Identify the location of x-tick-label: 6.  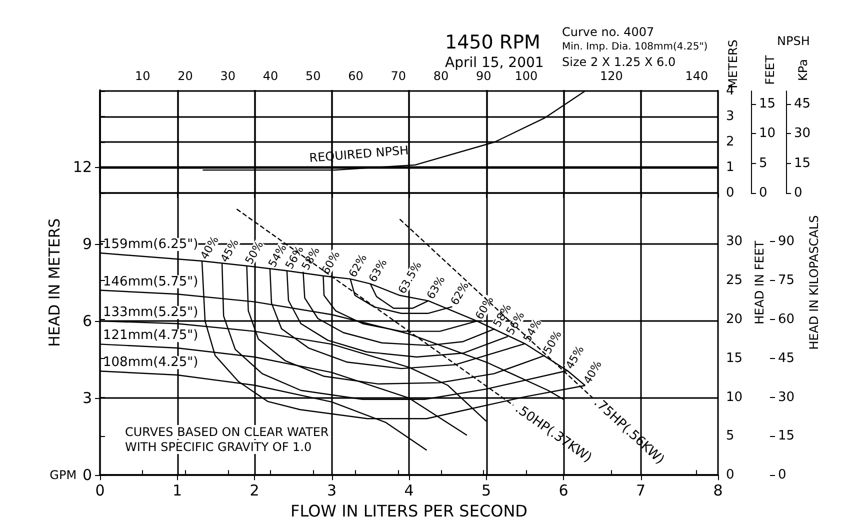
(563, 491).